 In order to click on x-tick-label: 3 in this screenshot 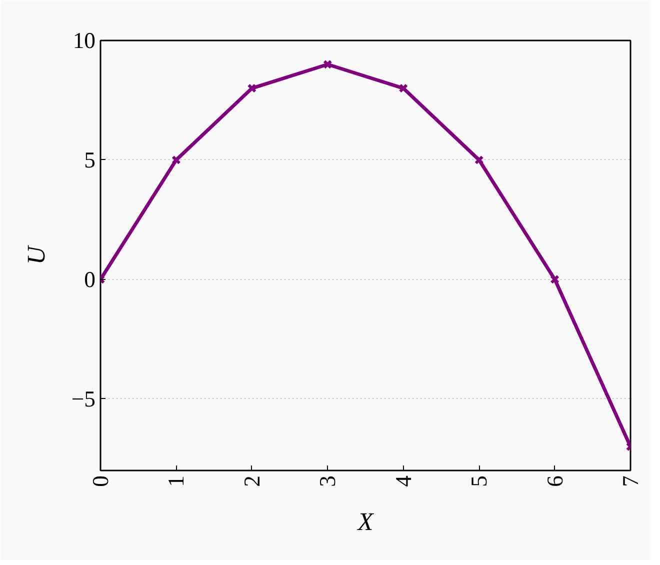, I will do `click(327, 481)`.